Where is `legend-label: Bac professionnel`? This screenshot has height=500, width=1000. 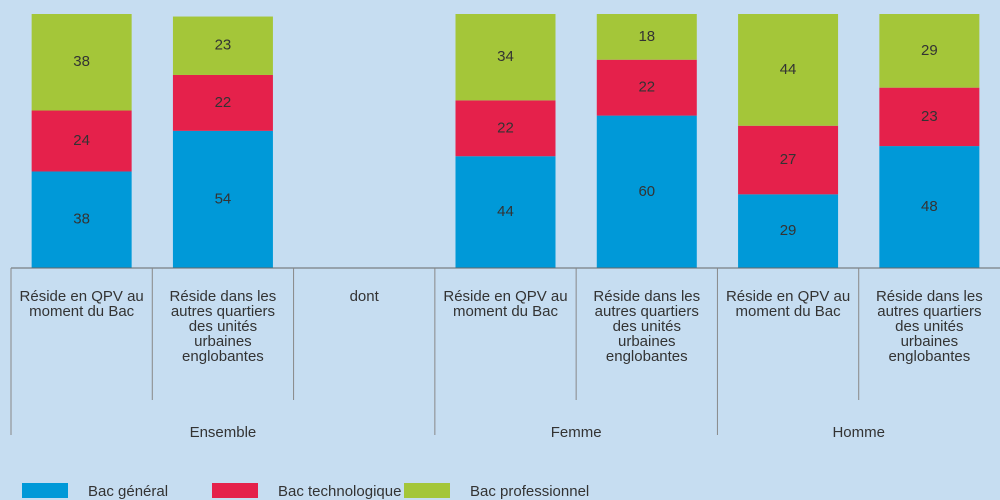
legend-label: Bac professionnel is located at coordinates (529, 491).